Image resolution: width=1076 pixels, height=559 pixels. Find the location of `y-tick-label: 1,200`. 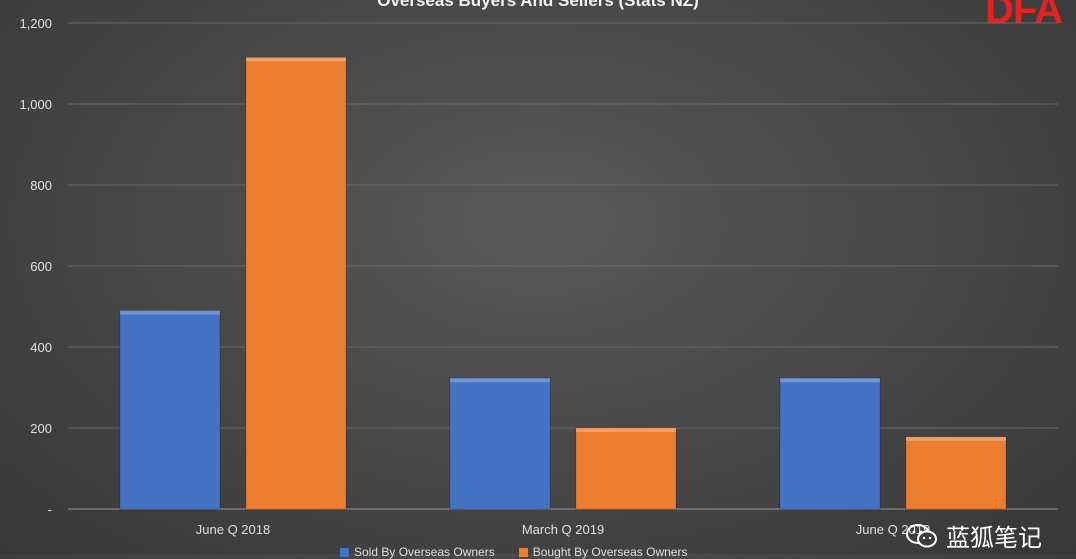

y-tick-label: 1,200 is located at coordinates (35, 23).